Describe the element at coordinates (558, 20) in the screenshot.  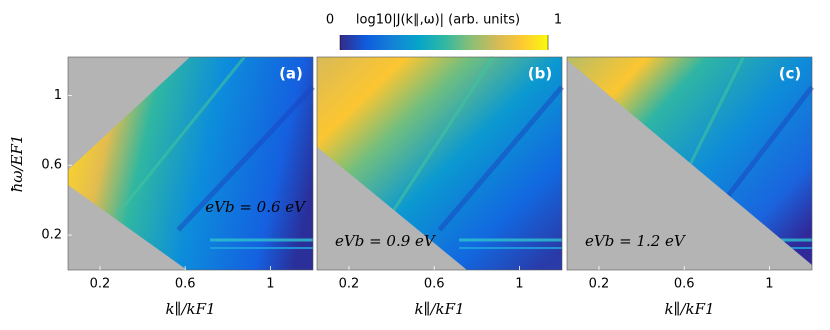
I see `colorbar-tick-label: 1` at that location.